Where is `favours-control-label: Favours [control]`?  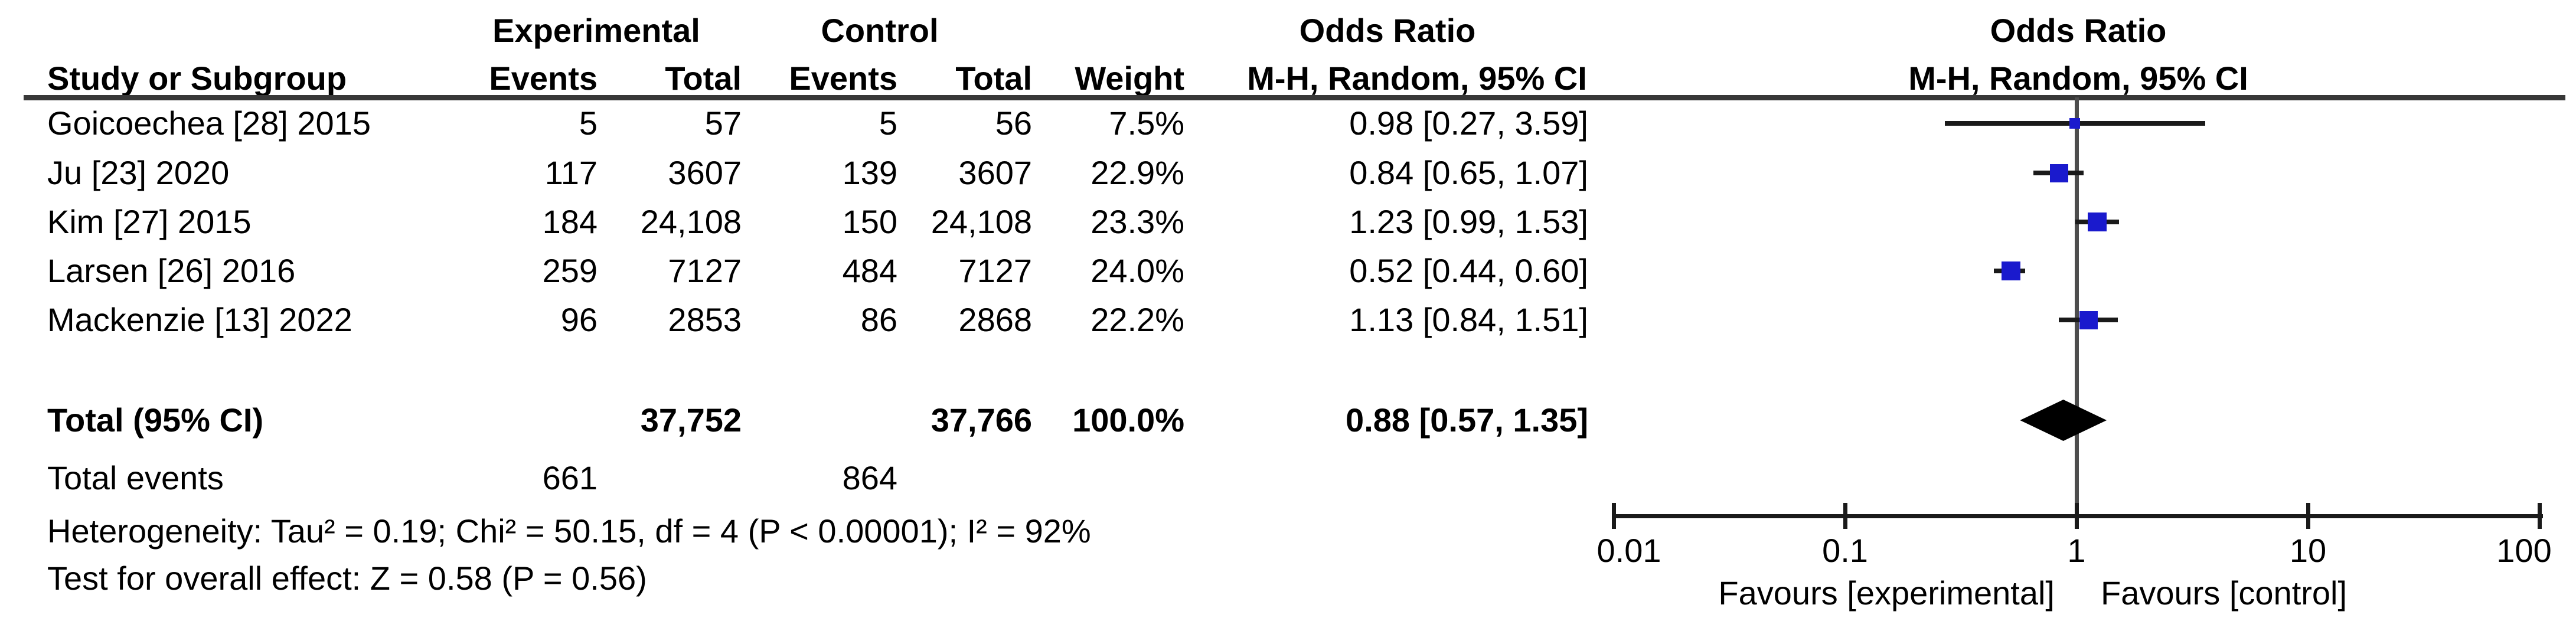 favours-control-label: Favours [control] is located at coordinates (2224, 593).